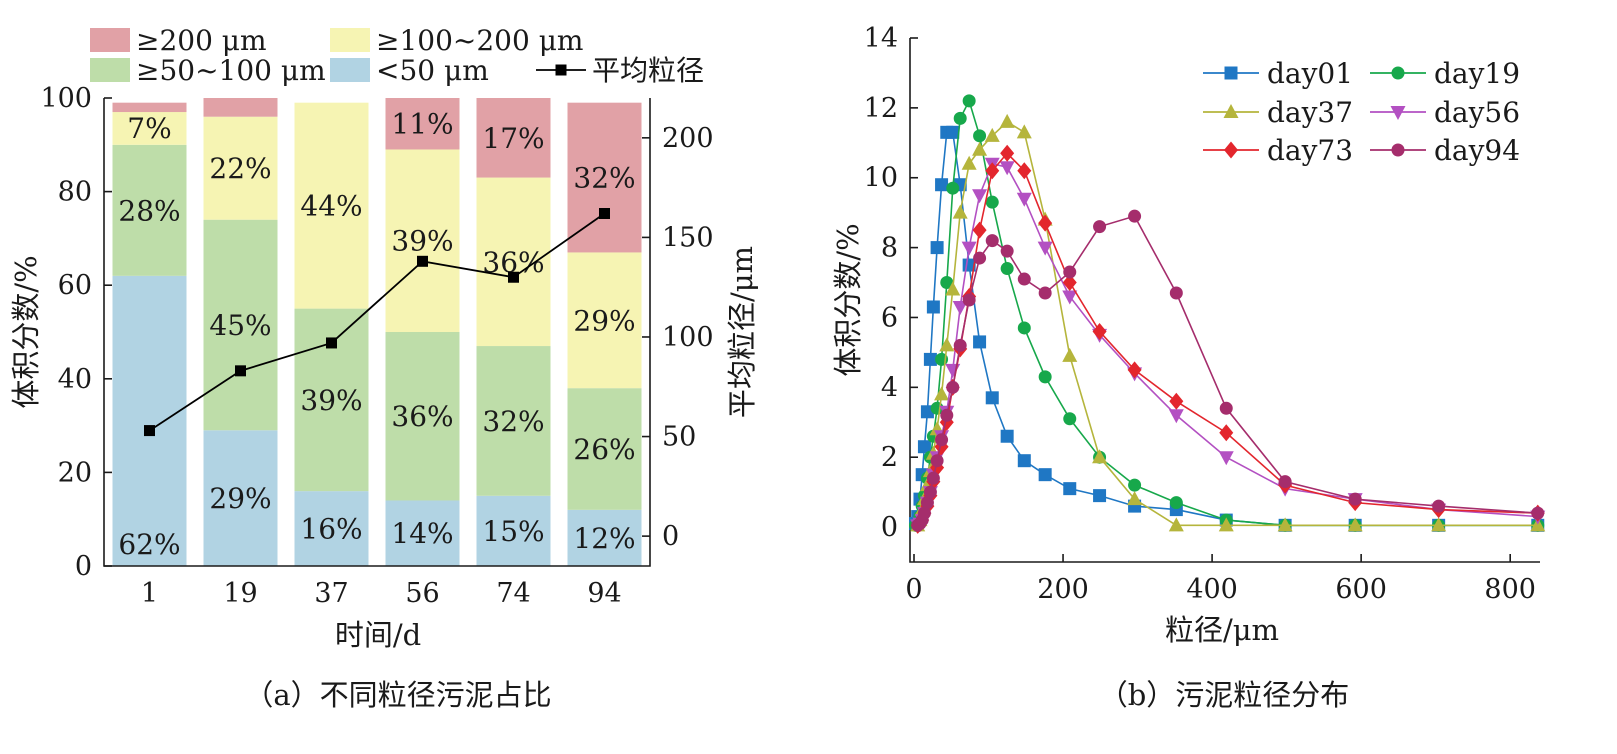 This screenshot has width=1617, height=754. I want to click on y-tick-label: 80, so click(75, 192).